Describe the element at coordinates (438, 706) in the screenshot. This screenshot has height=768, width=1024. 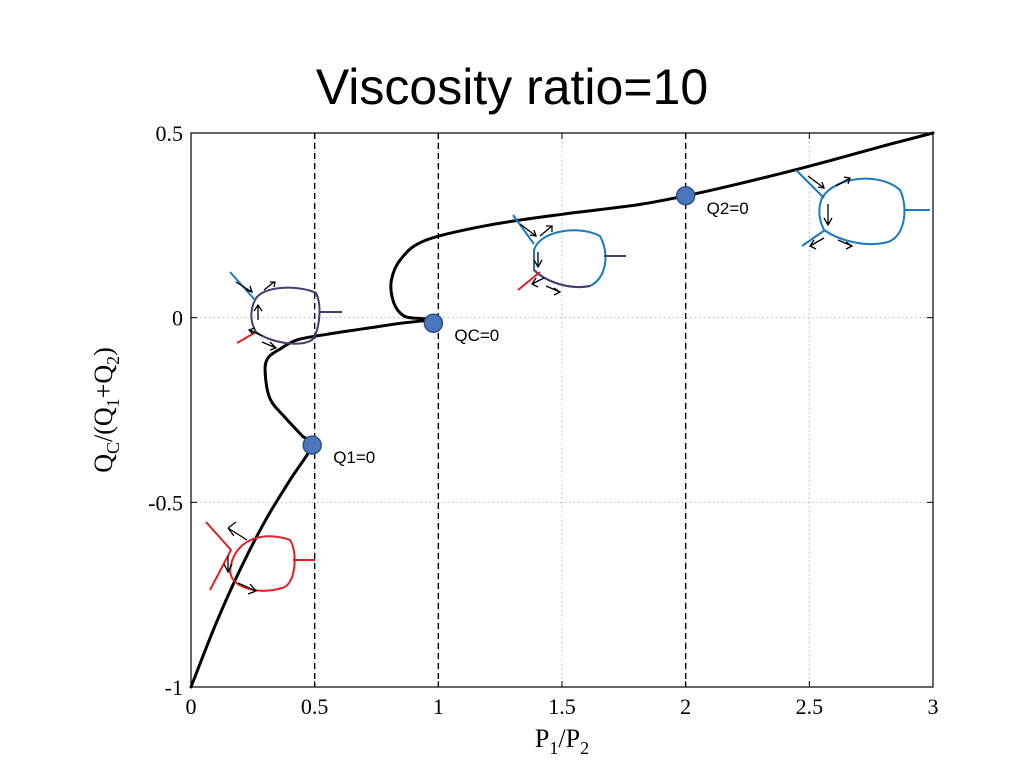
I see `x-tick-label: 1` at that location.